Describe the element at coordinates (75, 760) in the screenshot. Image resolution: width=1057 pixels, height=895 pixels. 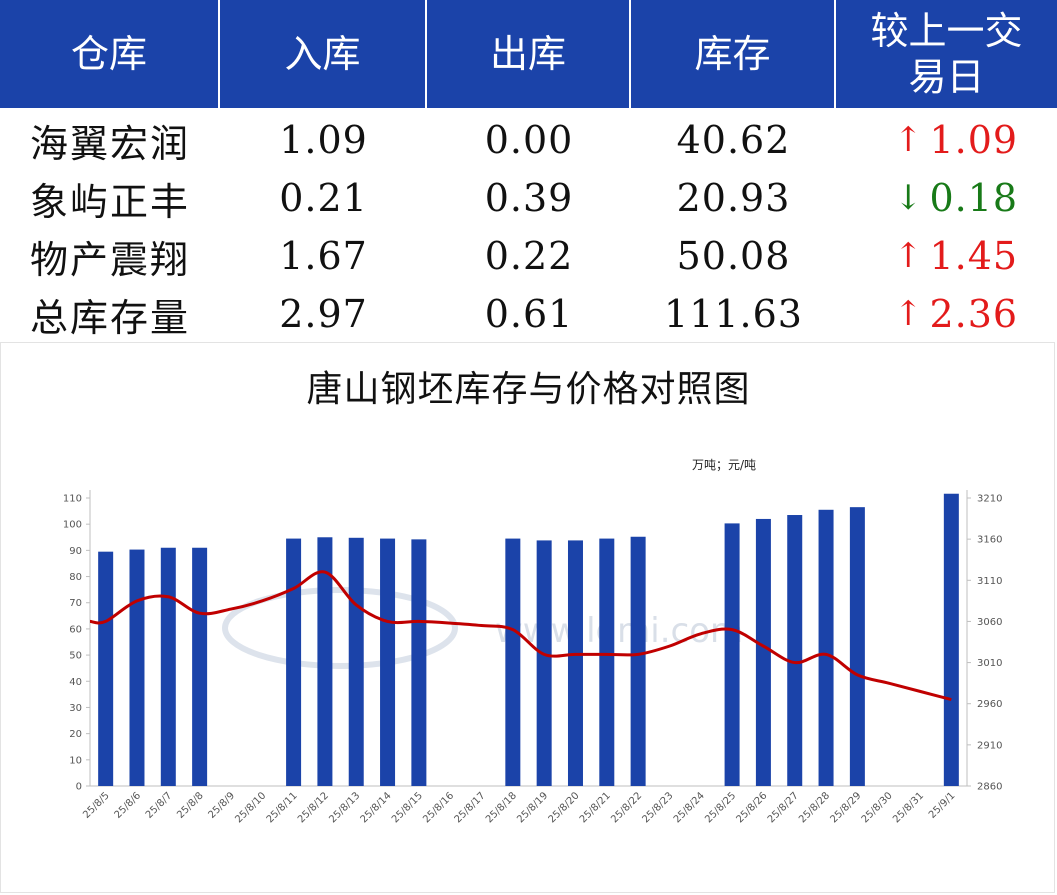
I see `left-tick-label: 10` at that location.